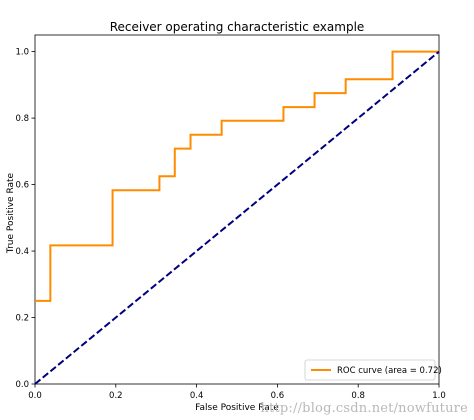 This screenshot has width=474, height=420. I want to click on x-axis-label: False Positive Rate, so click(237, 408).